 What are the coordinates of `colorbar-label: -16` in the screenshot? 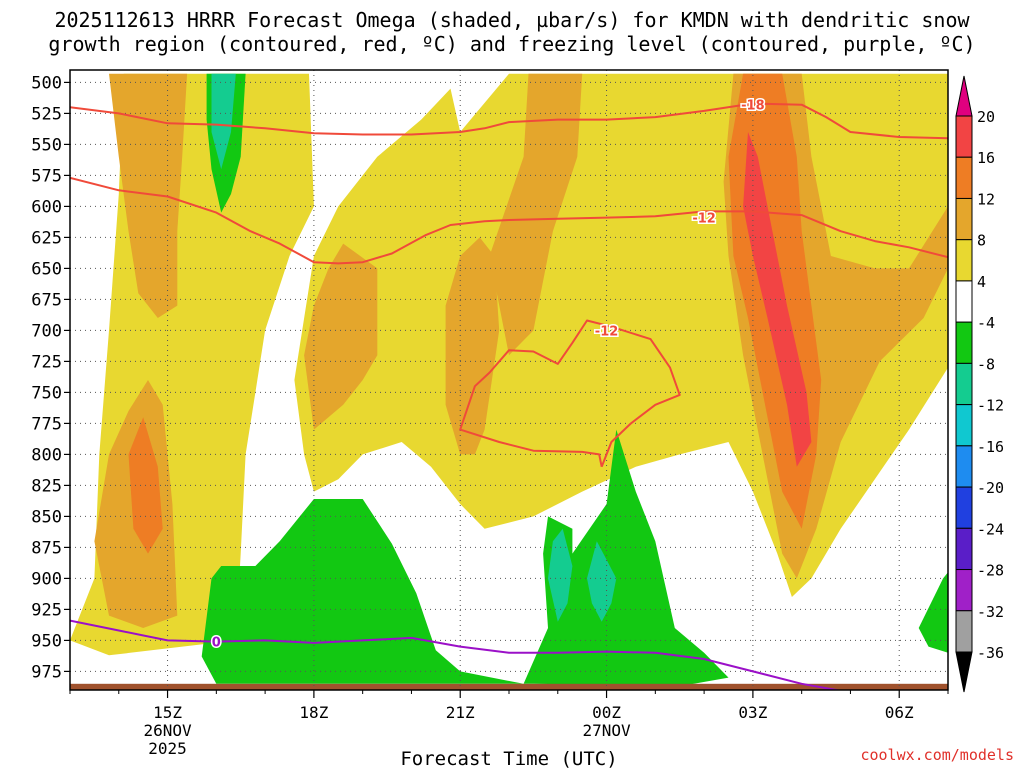 It's located at (990, 447).